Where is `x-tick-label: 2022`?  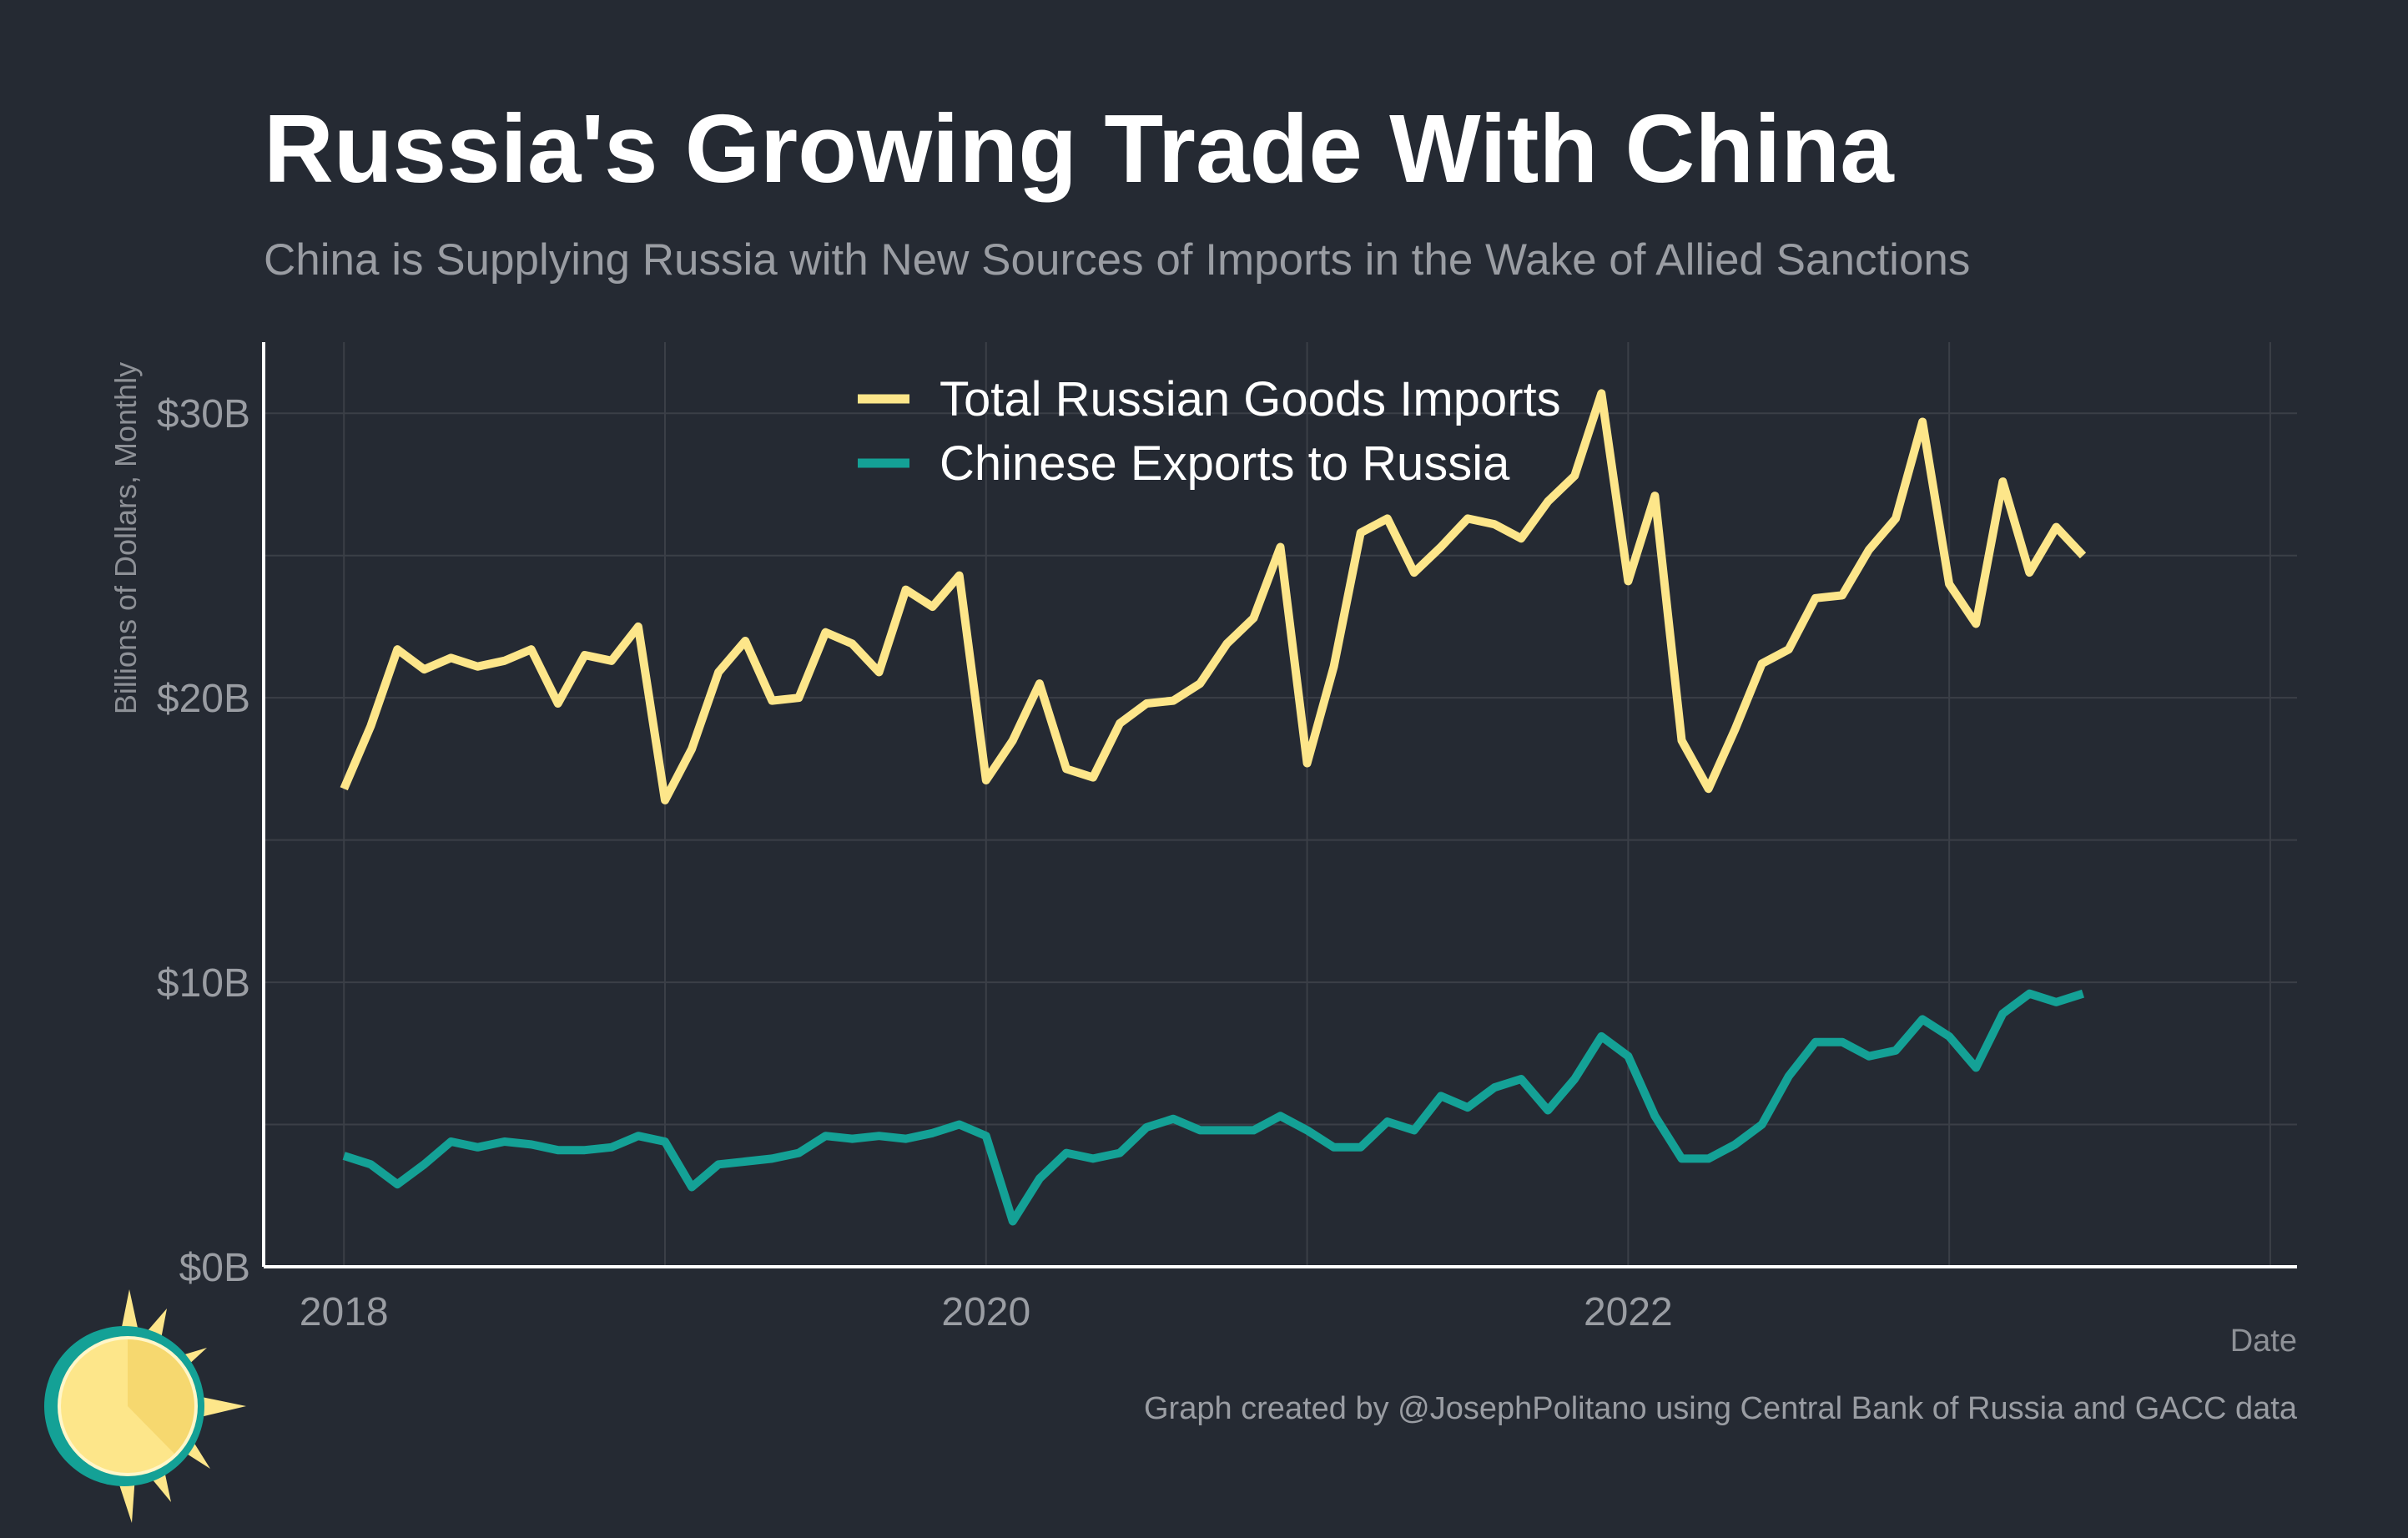
x-tick-label: 2022 is located at coordinates (1628, 1312).